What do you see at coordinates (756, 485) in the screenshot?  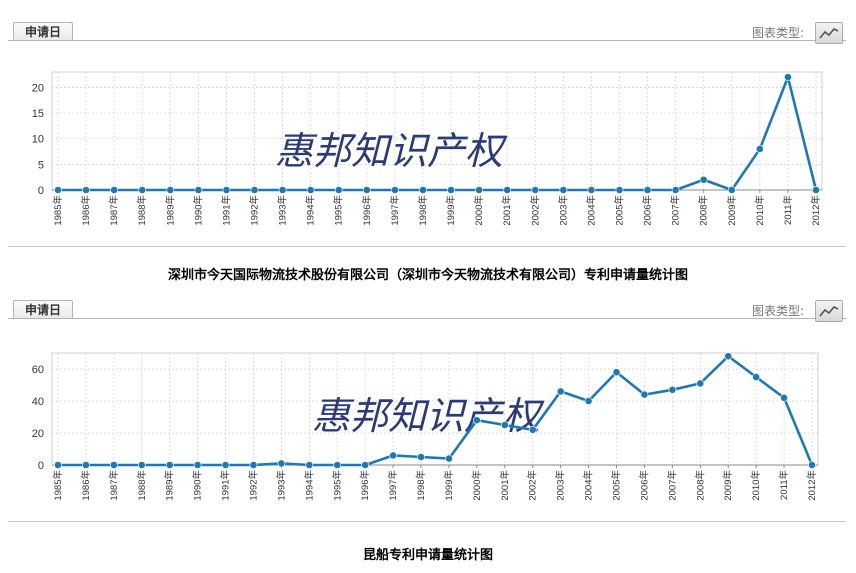 I see `x-tick-label: 2010年` at bounding box center [756, 485].